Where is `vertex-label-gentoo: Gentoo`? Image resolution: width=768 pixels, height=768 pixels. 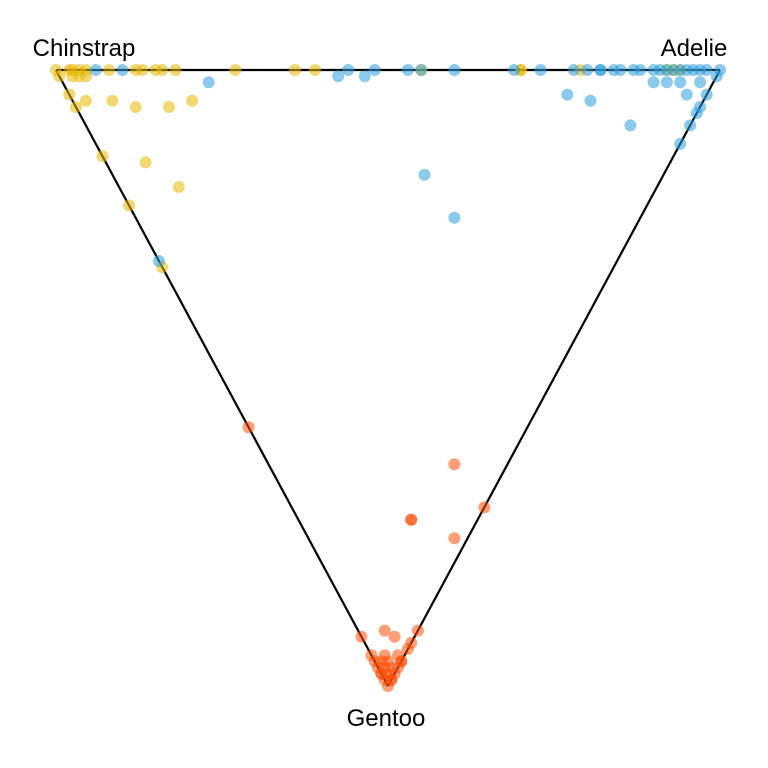 vertex-label-gentoo: Gentoo is located at coordinates (386, 718).